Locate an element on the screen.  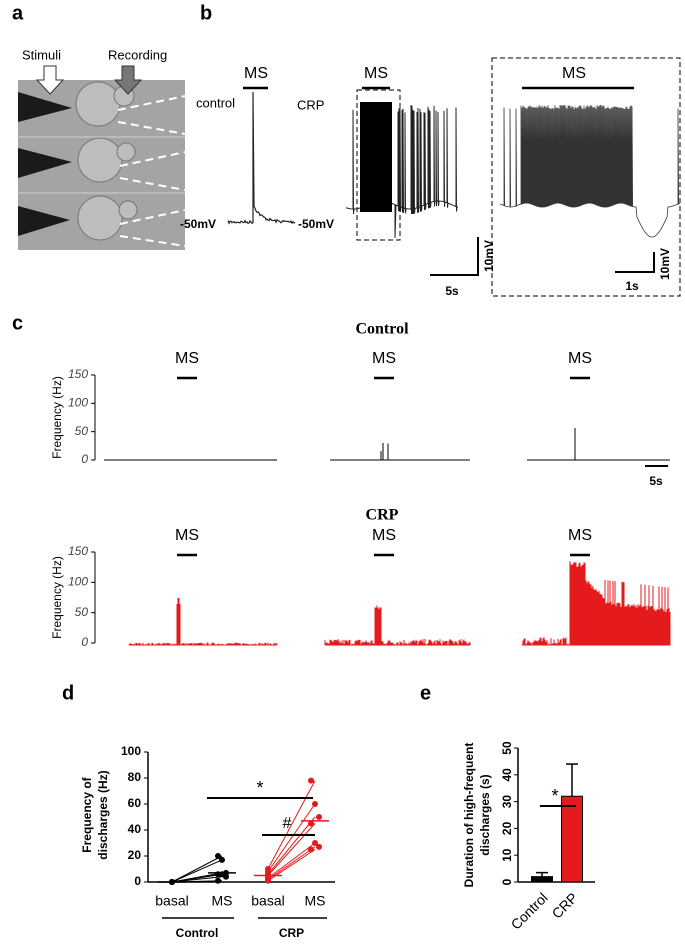
y-tick-label: 60 is located at coordinates (135, 803).